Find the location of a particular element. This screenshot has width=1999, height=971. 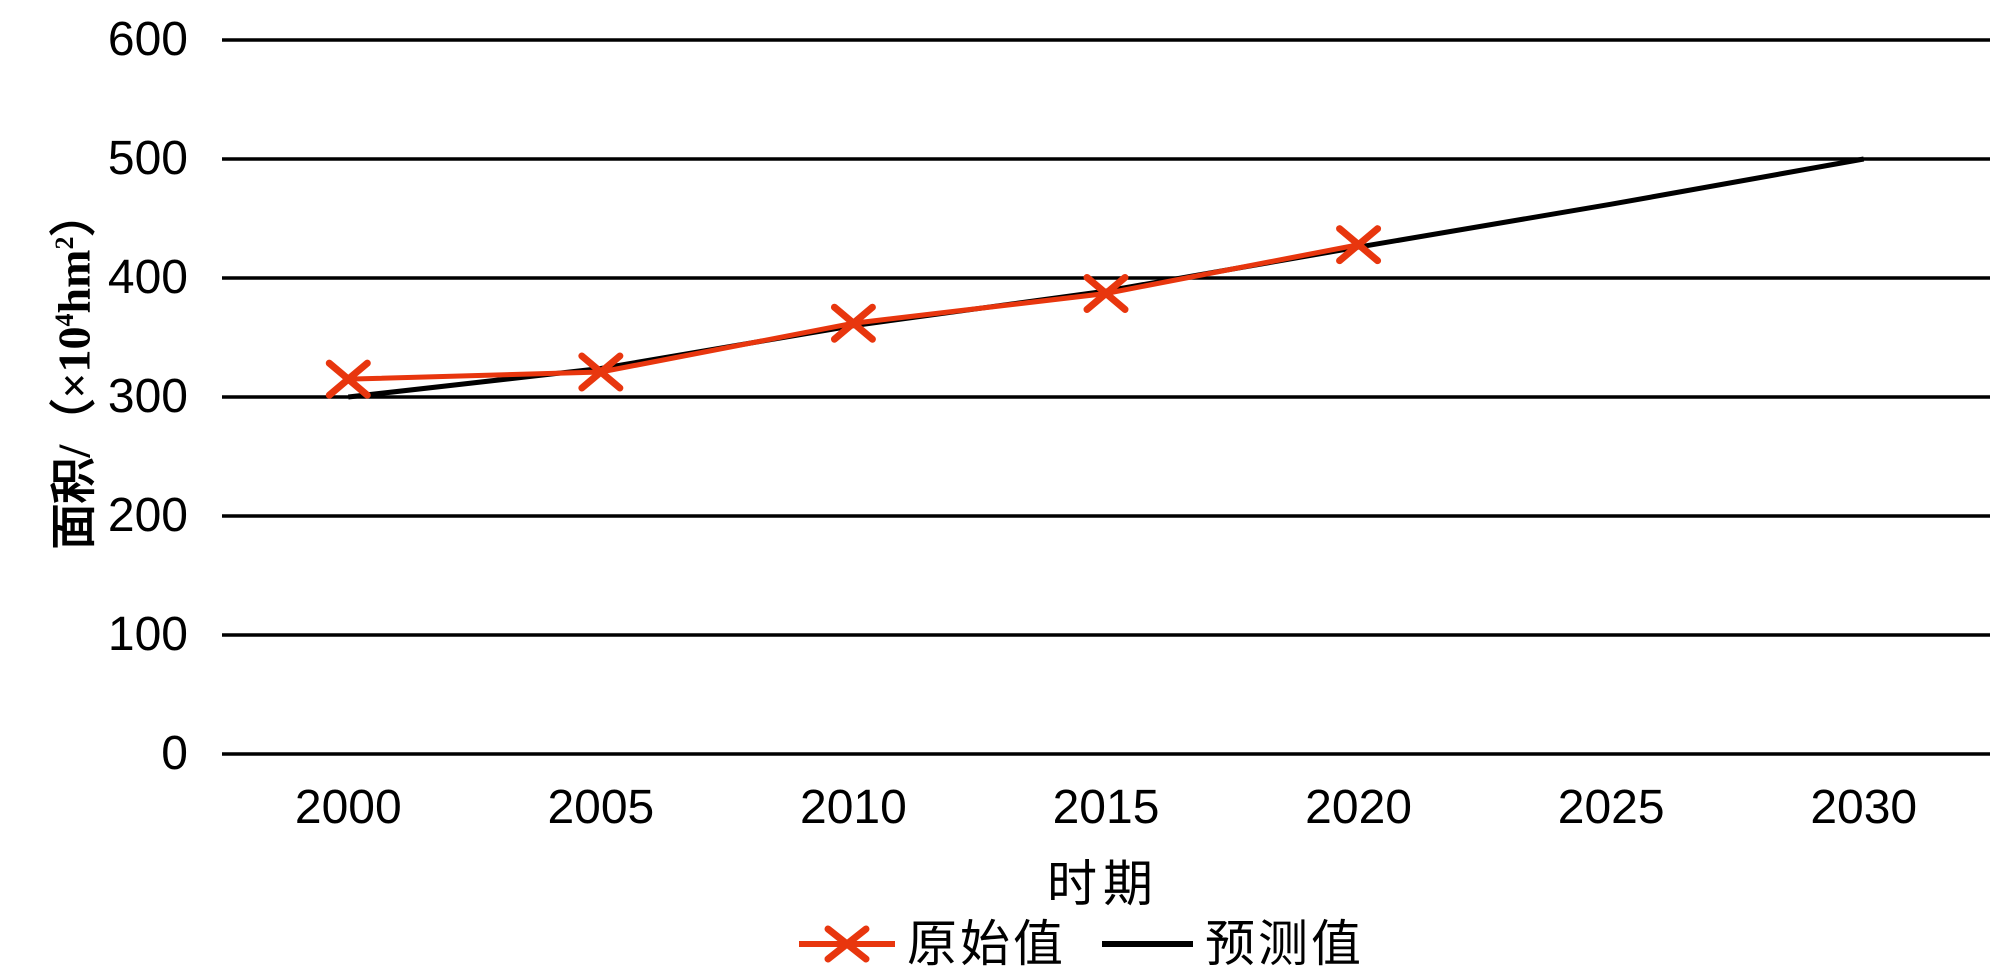

y-axis-title-superscript-2: 2 is located at coordinates (64, 243).